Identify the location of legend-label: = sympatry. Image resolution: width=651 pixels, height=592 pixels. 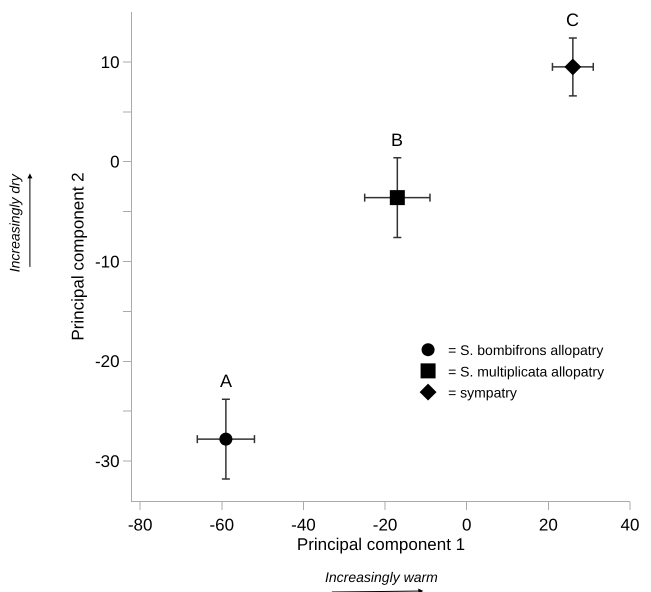
(482, 392).